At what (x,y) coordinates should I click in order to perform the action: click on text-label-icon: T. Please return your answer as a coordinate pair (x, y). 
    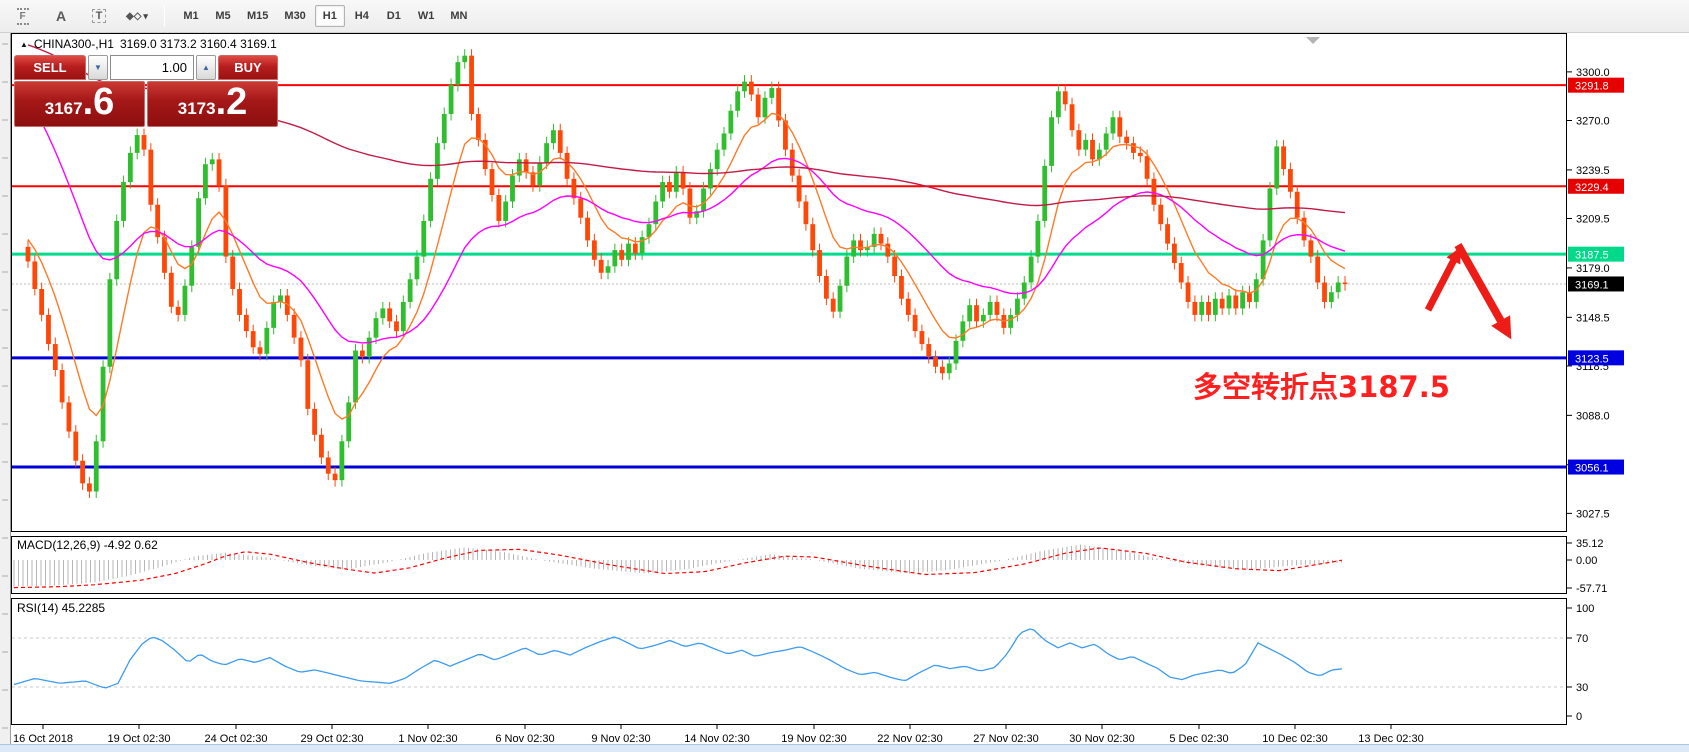
    Looking at the image, I should click on (99, 16).